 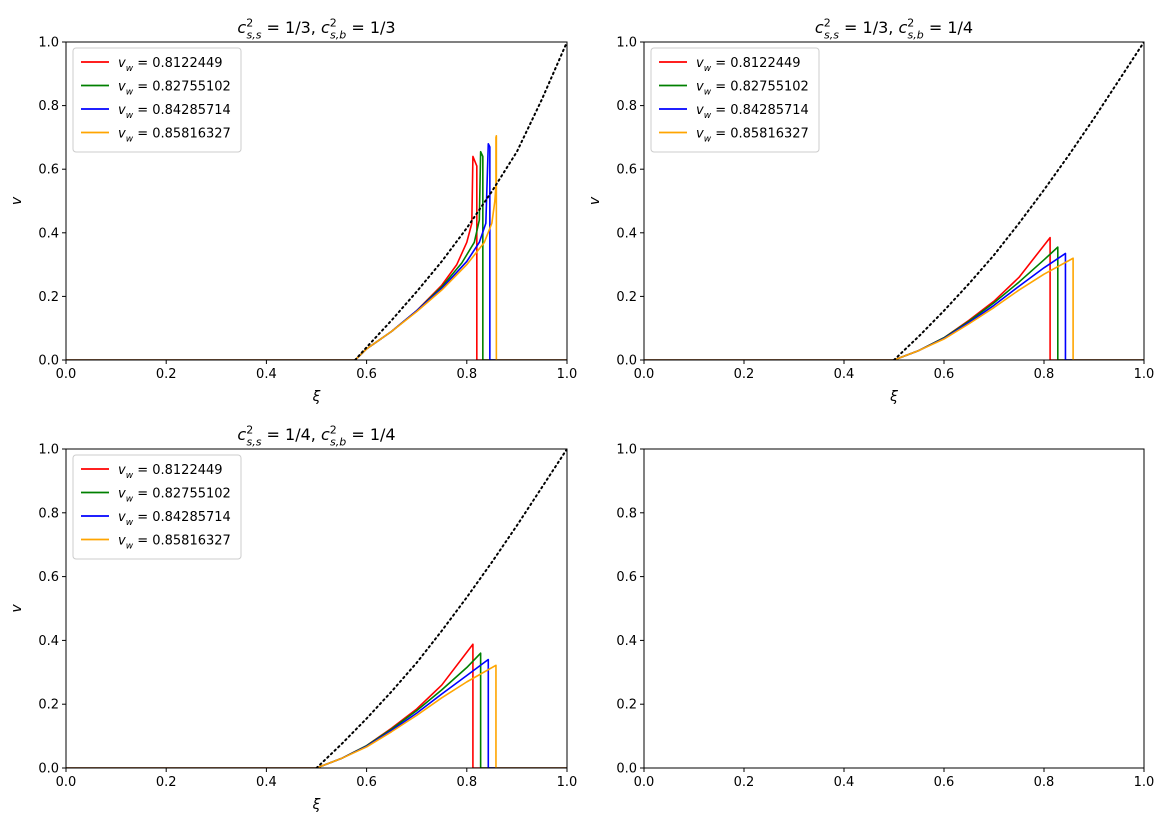 I want to click on chart-title: c2 s,s = 1/4, c2 s,b = 1/4, so click(x=316, y=436).